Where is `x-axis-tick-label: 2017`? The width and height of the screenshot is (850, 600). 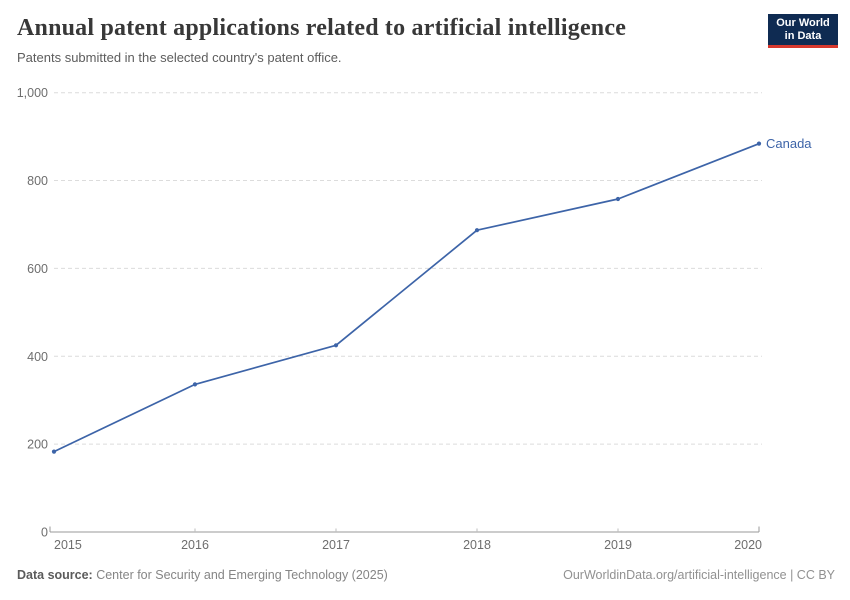 x-axis-tick-label: 2017 is located at coordinates (336, 545).